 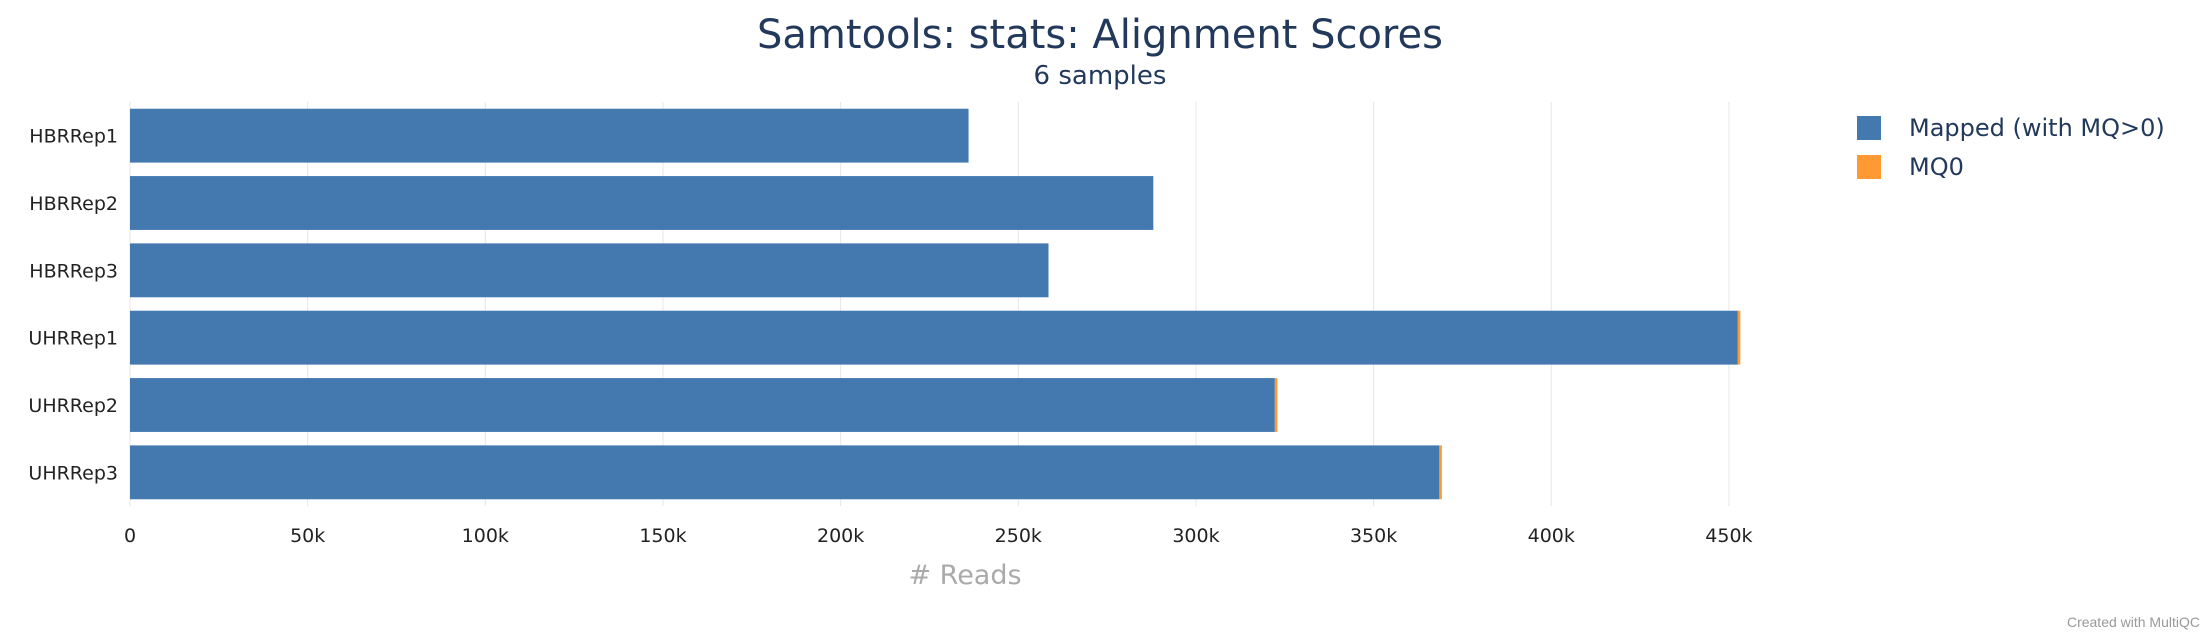 I want to click on x-tick-label: 50k, so click(x=307, y=536).